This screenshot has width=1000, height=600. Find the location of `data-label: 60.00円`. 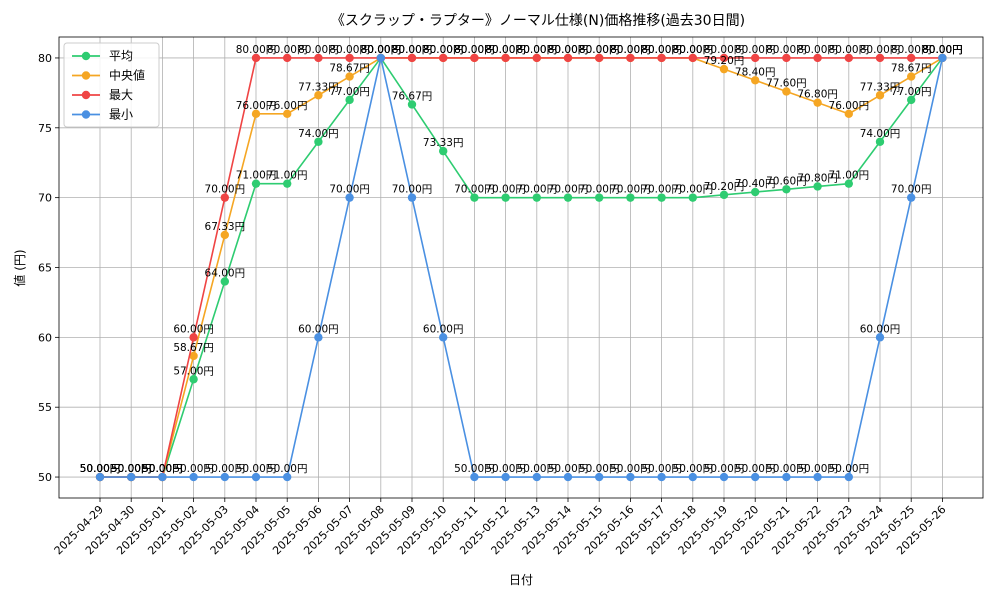

data-label: 60.00円 is located at coordinates (318, 329).